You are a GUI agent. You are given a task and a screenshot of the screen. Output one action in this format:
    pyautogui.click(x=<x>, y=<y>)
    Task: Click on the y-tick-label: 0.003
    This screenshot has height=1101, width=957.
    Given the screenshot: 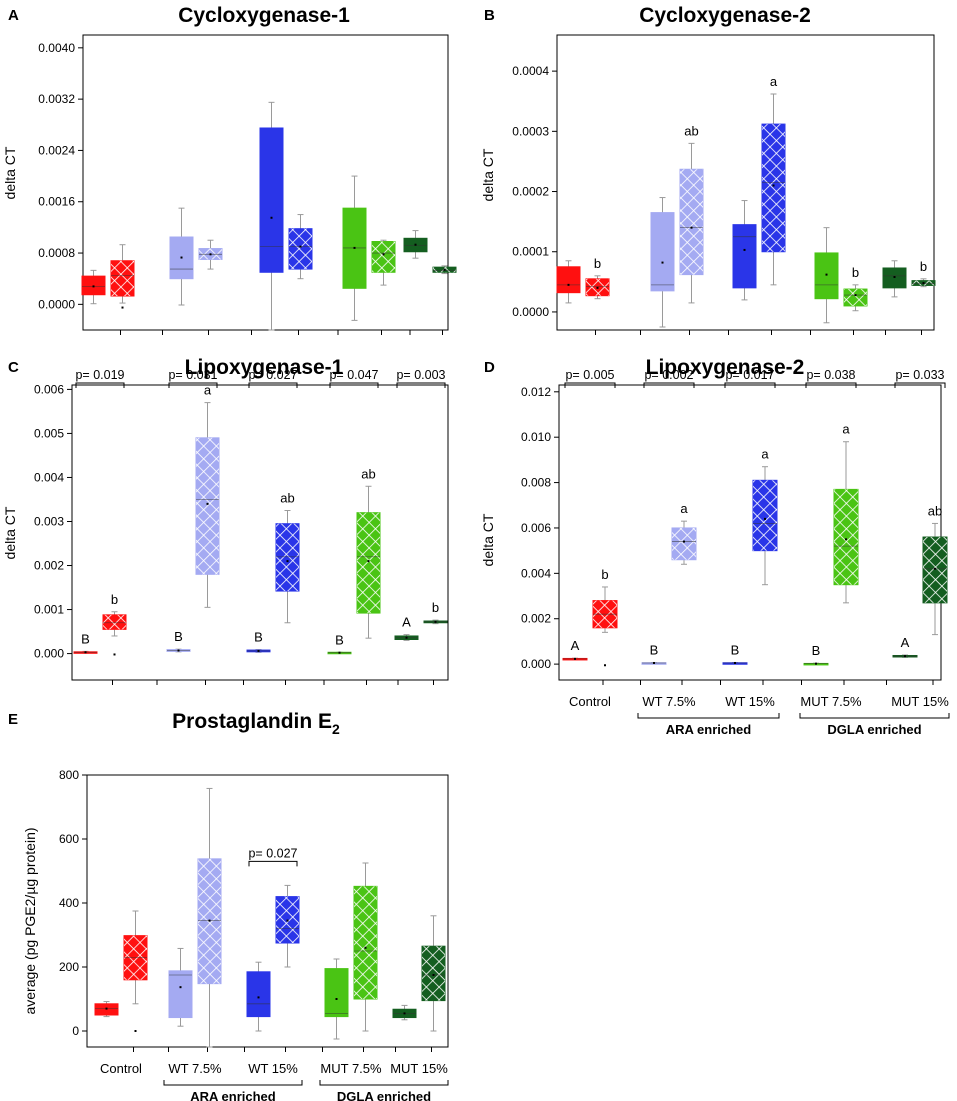 What is the action you would take?
    pyautogui.click(x=49, y=521)
    